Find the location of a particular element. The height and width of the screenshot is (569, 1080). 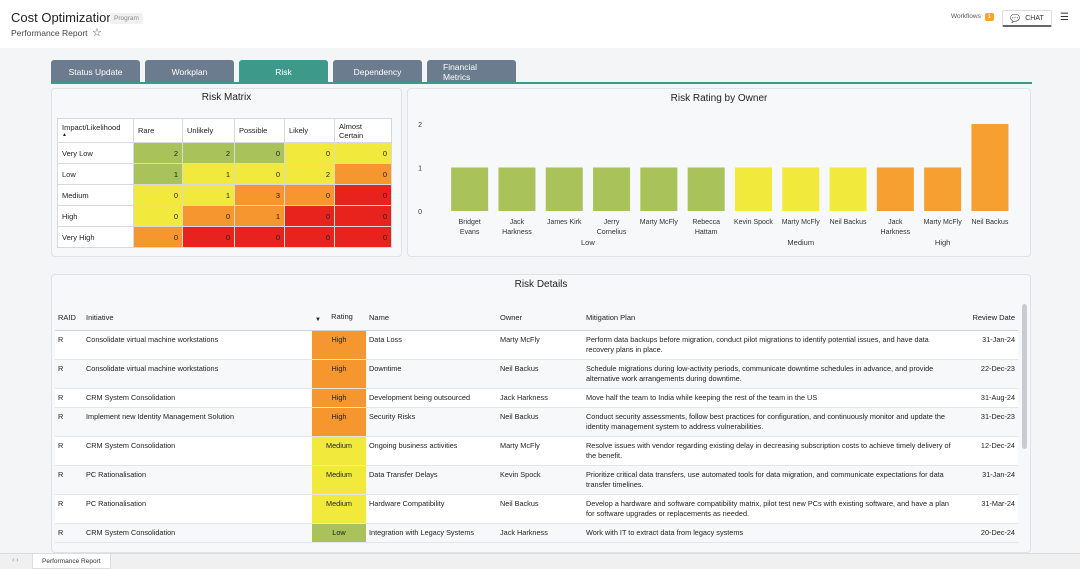

tab-financial-metrics: Financial Metrics is located at coordinates (471, 71).